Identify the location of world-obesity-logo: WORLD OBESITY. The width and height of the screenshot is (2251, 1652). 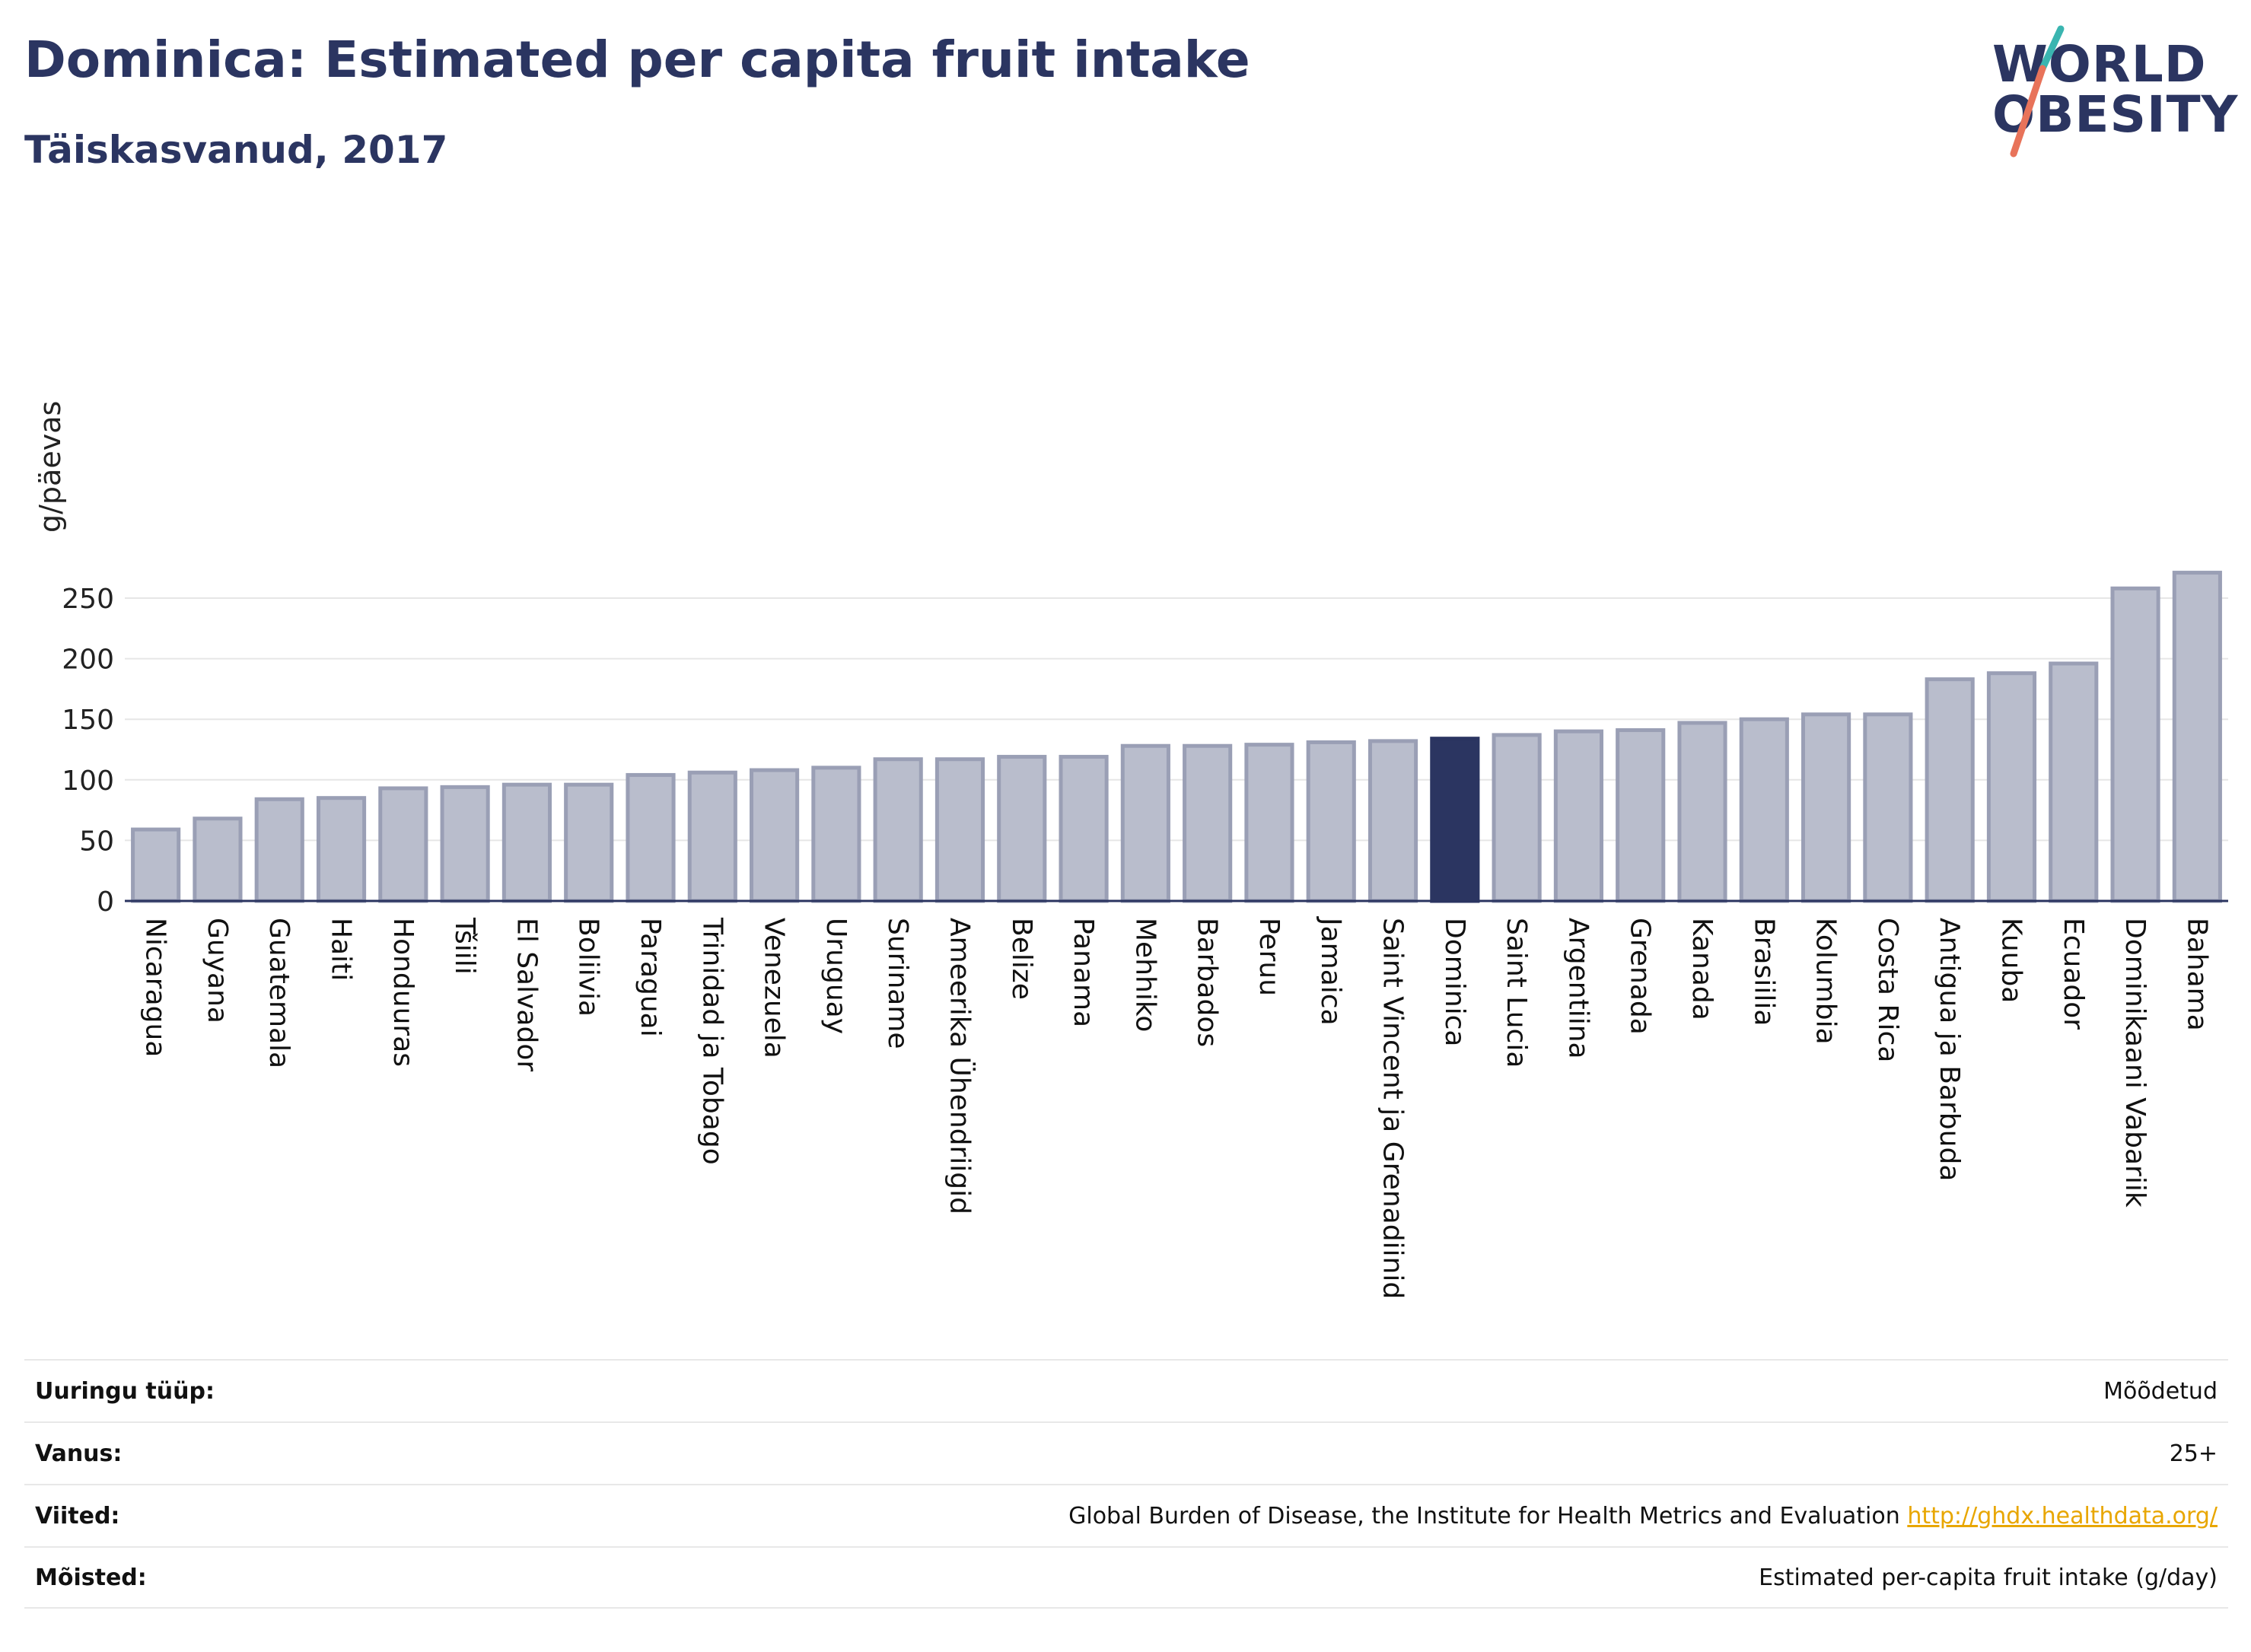
(2108, 91).